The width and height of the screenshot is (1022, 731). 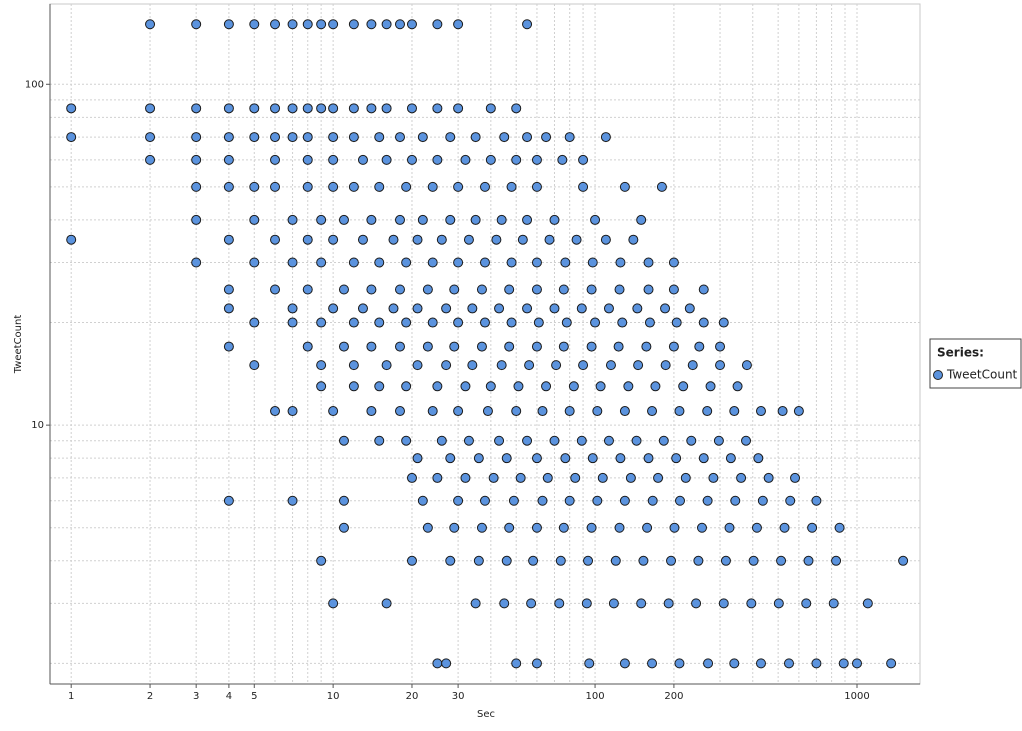 What do you see at coordinates (938, 375) in the screenshot?
I see `legend-marker` at bounding box center [938, 375].